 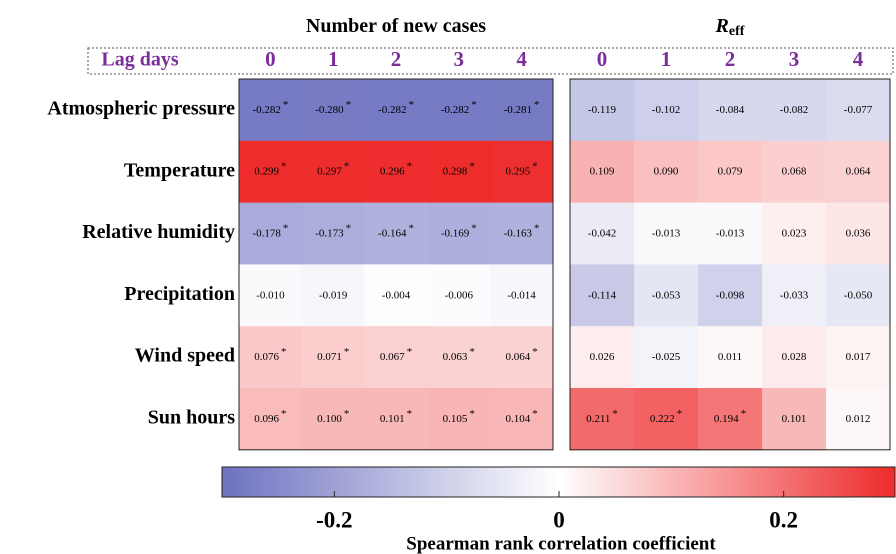 I want to click on cell-label: 0.017, so click(x=858, y=357).